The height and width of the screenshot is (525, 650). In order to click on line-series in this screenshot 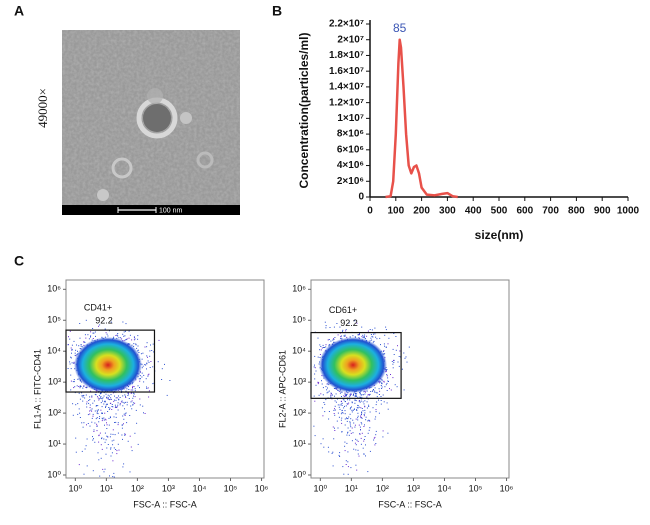, I will do `click(421, 118)`.